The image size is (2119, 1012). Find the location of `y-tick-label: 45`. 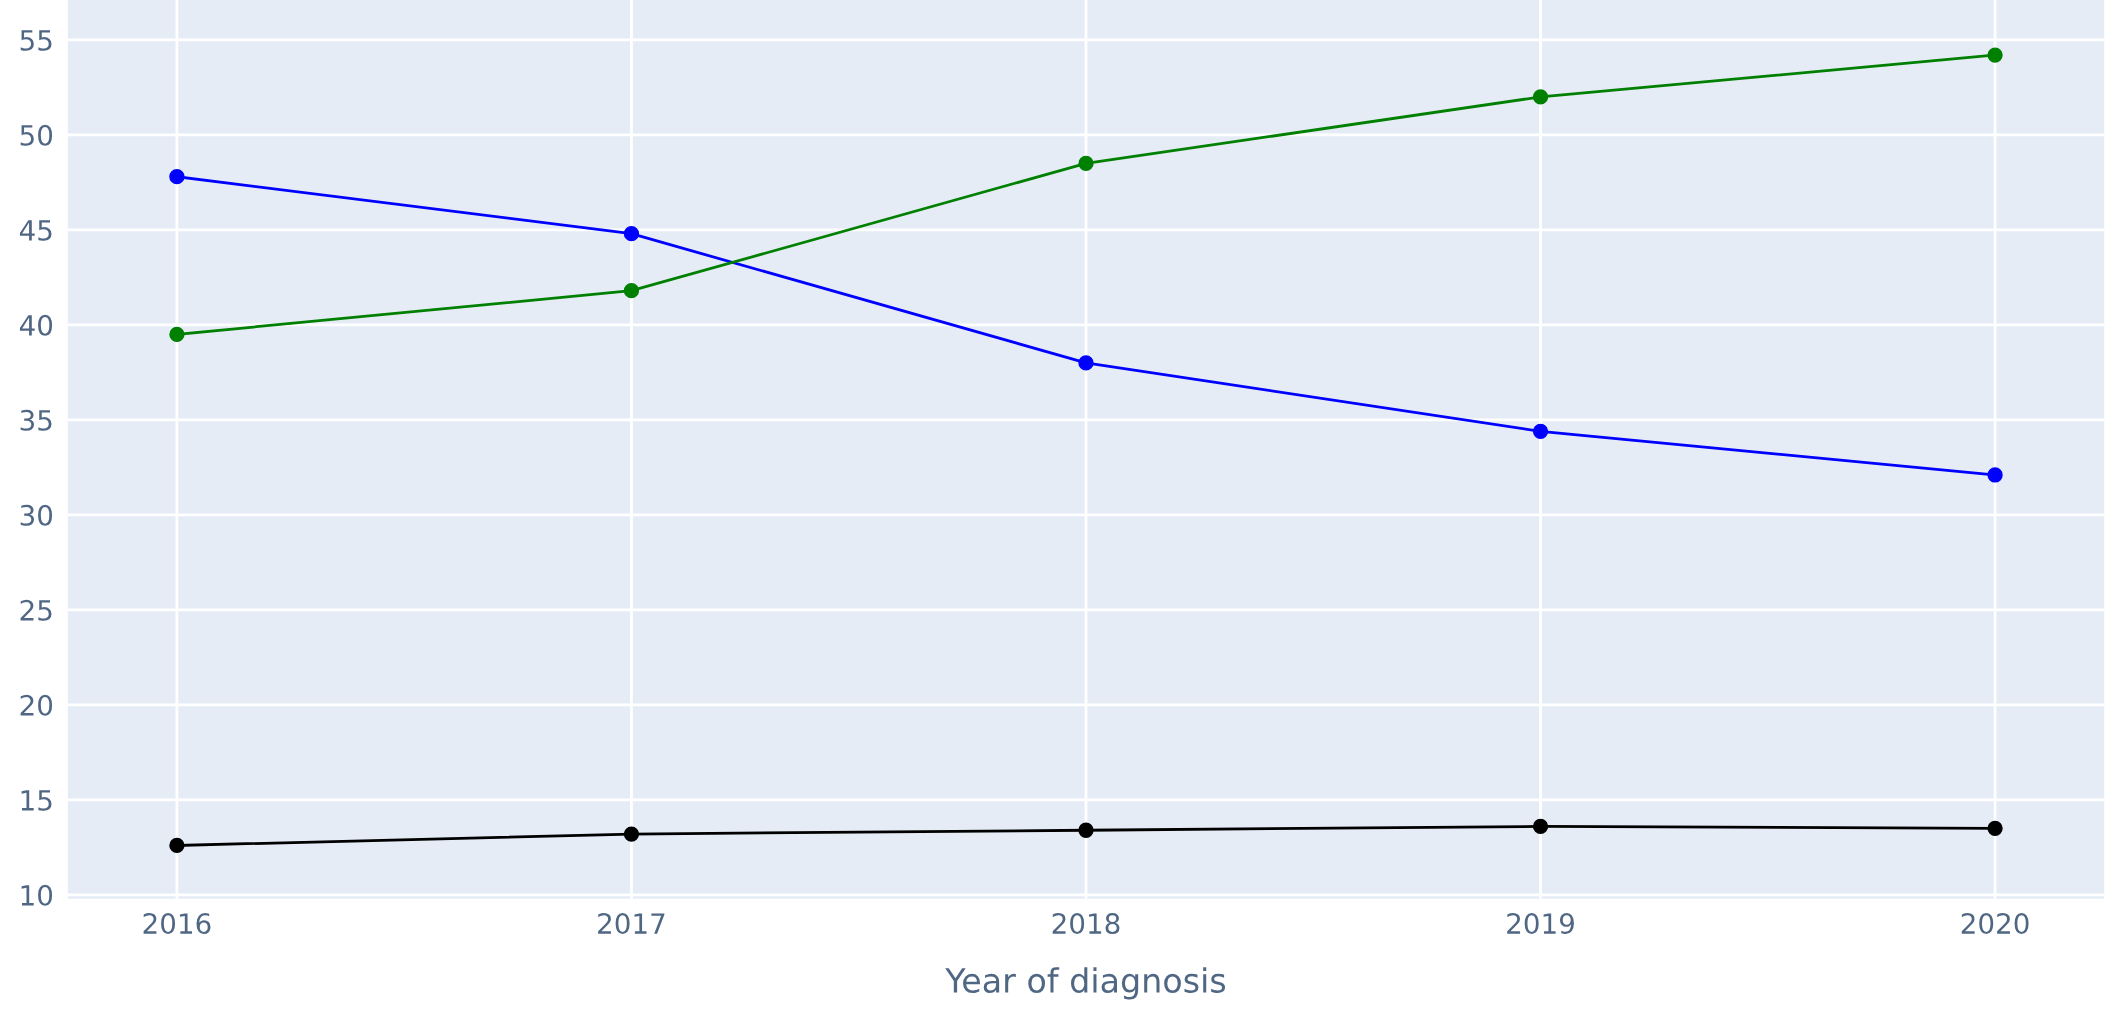

y-tick-label: 45 is located at coordinates (35, 230).